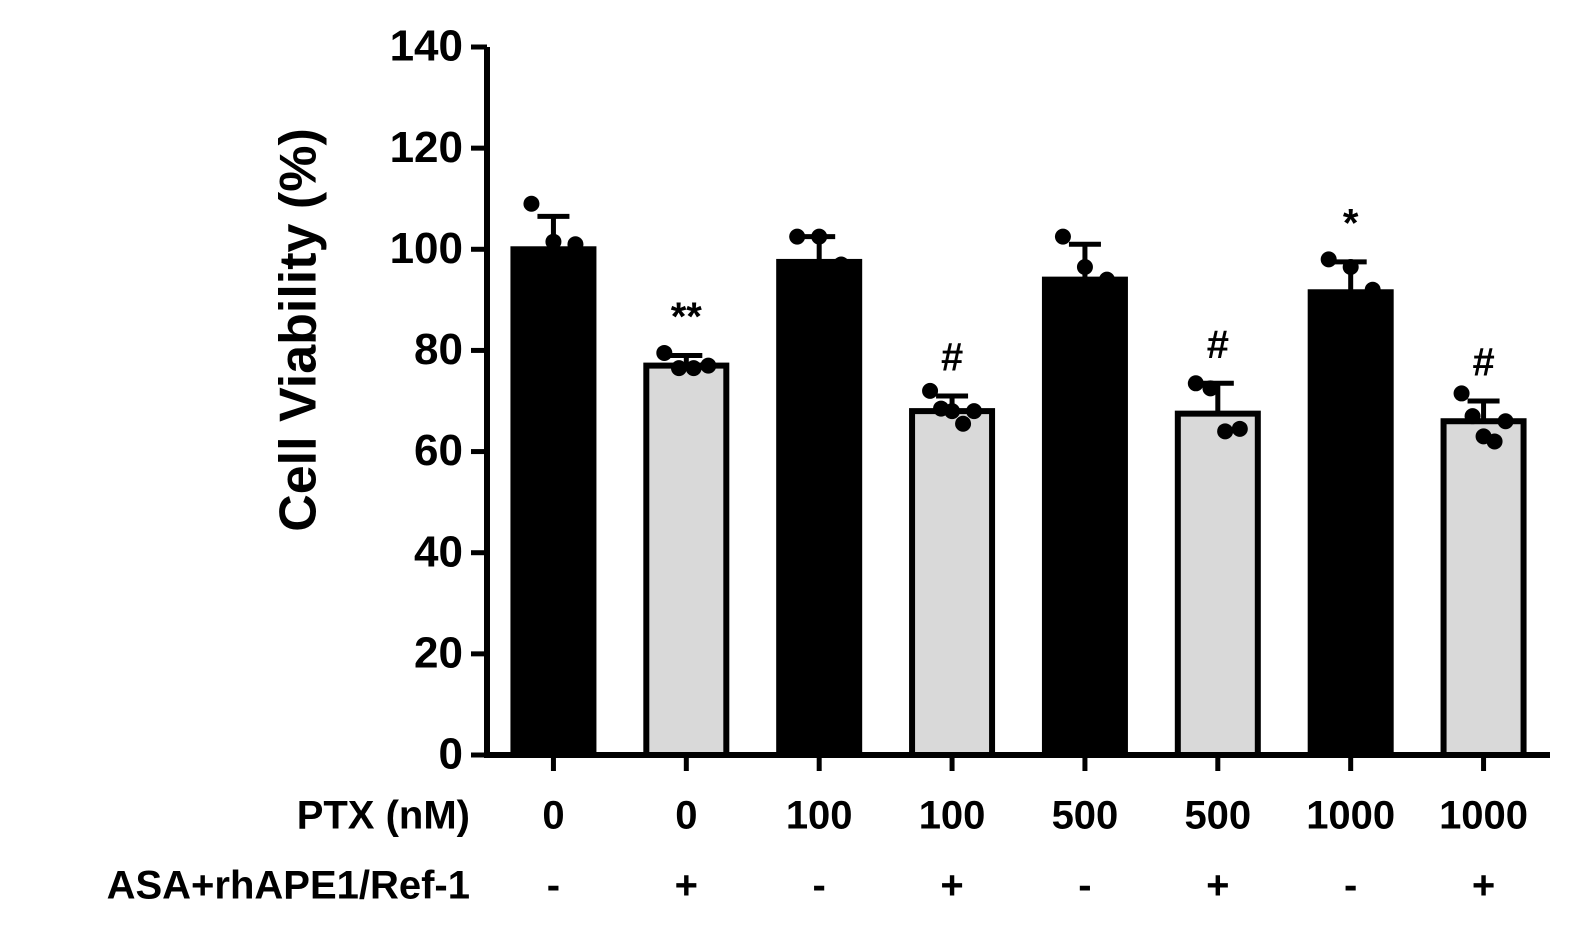  I want to click on y-tick-label: 0, so click(451, 754).